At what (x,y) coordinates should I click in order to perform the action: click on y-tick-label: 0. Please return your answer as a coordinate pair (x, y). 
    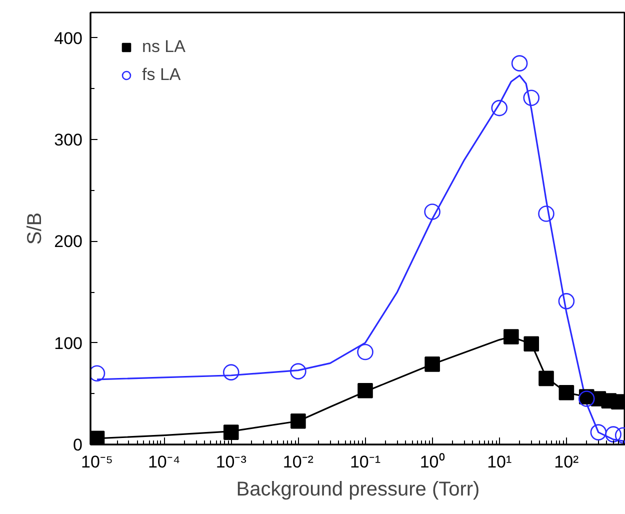
    Looking at the image, I should click on (78, 445).